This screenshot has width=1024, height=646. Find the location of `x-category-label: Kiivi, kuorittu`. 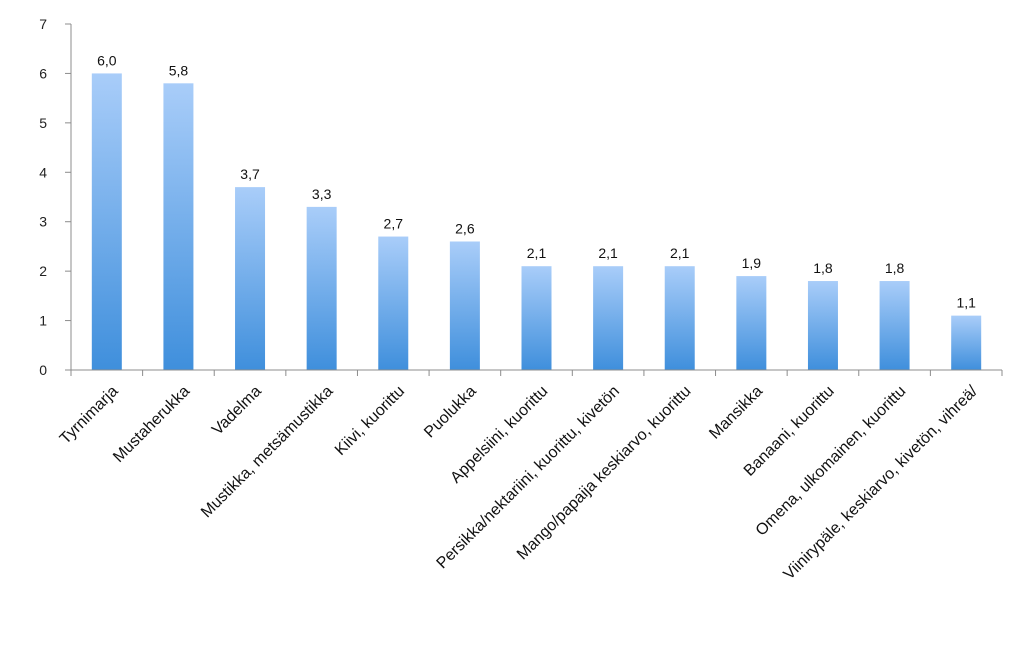

x-category-label: Kiivi, kuorittu is located at coordinates (370, 421).